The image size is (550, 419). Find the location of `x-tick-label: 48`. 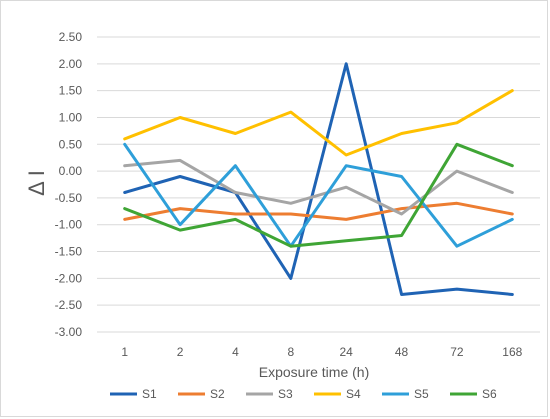

x-tick-label: 48 is located at coordinates (402, 352).